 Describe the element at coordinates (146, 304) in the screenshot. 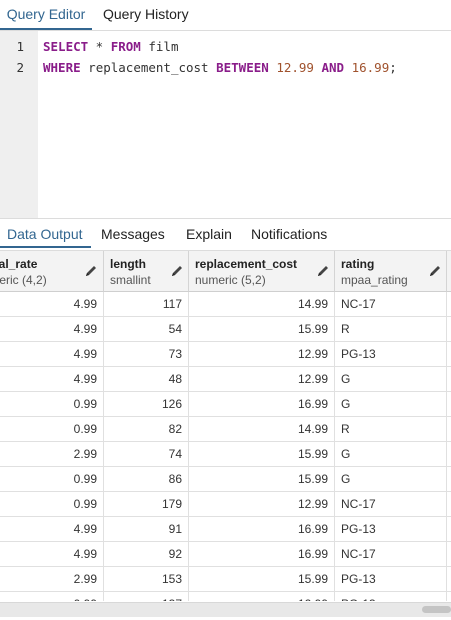

I see `cell-length: 117` at that location.